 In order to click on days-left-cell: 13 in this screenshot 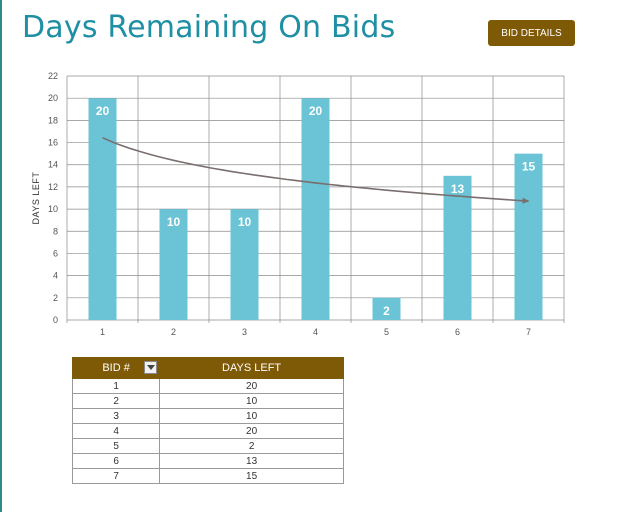, I will do `click(251, 461)`.